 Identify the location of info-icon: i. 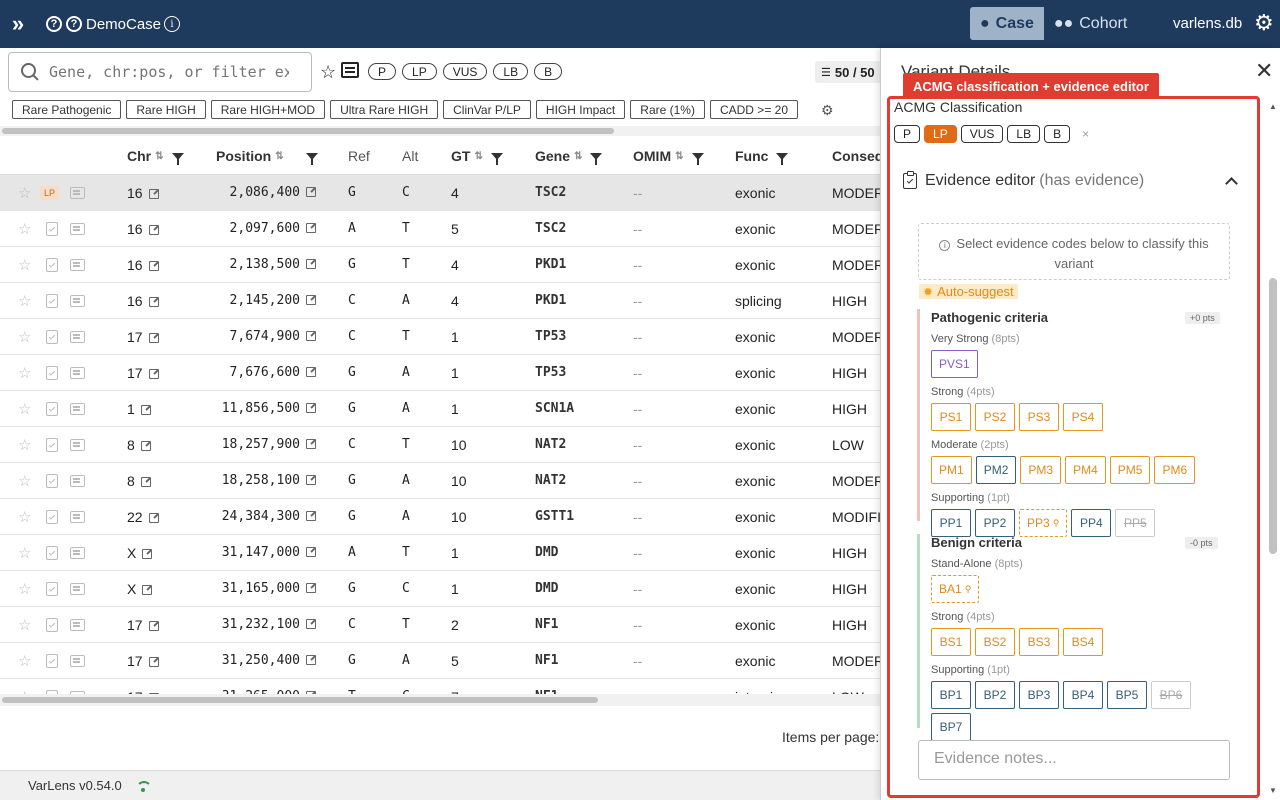
(172, 24).